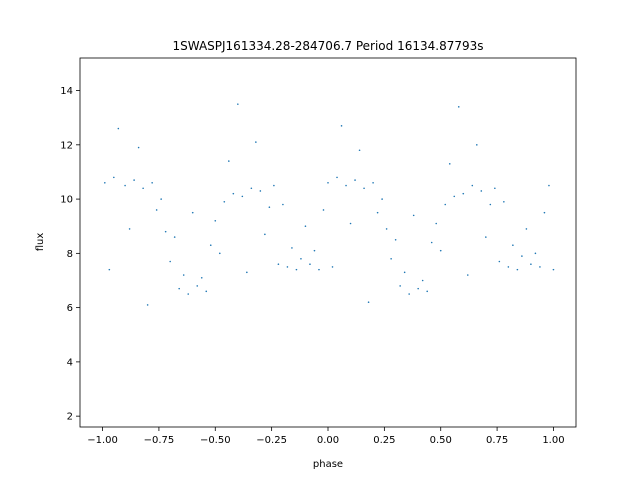 The image size is (640, 480). What do you see at coordinates (40, 242) in the screenshot?
I see `y-axis-label: flux` at bounding box center [40, 242].